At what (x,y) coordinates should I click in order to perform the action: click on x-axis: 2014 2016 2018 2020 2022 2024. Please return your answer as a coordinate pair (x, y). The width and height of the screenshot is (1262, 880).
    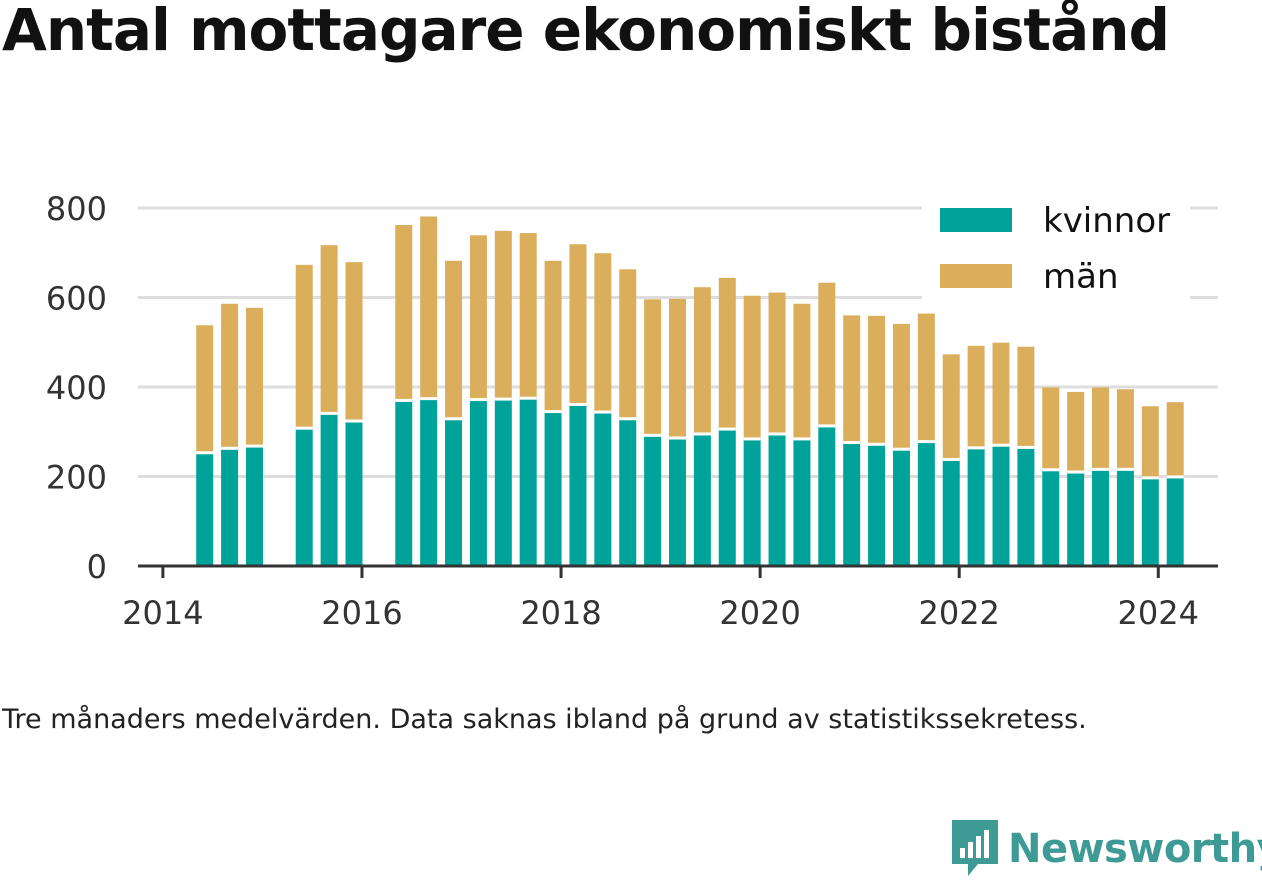
    Looking at the image, I should click on (670, 598).